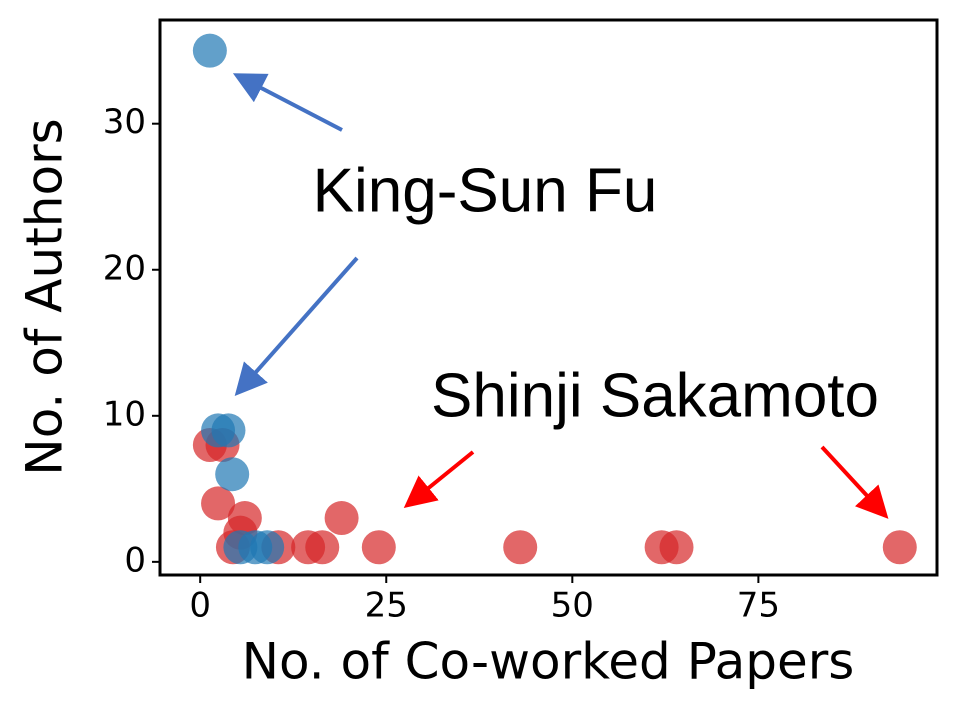  I want to click on x-tick-label: 75, so click(758, 606).